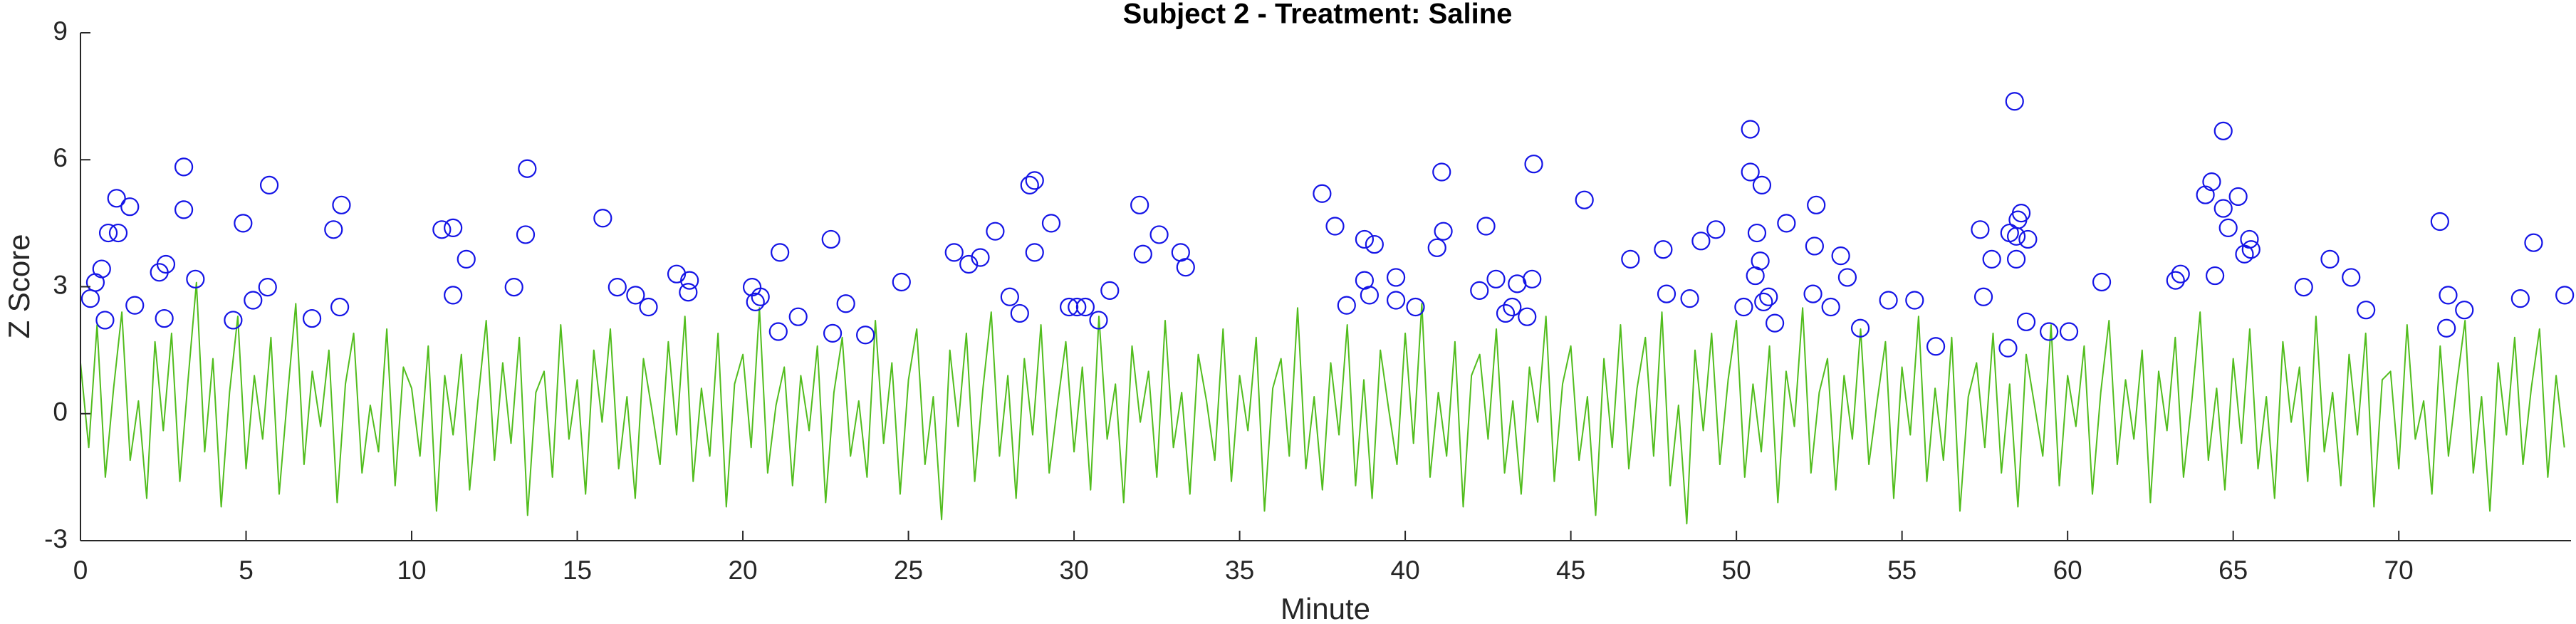  I want to click on x-tick-label: 5, so click(247, 570).